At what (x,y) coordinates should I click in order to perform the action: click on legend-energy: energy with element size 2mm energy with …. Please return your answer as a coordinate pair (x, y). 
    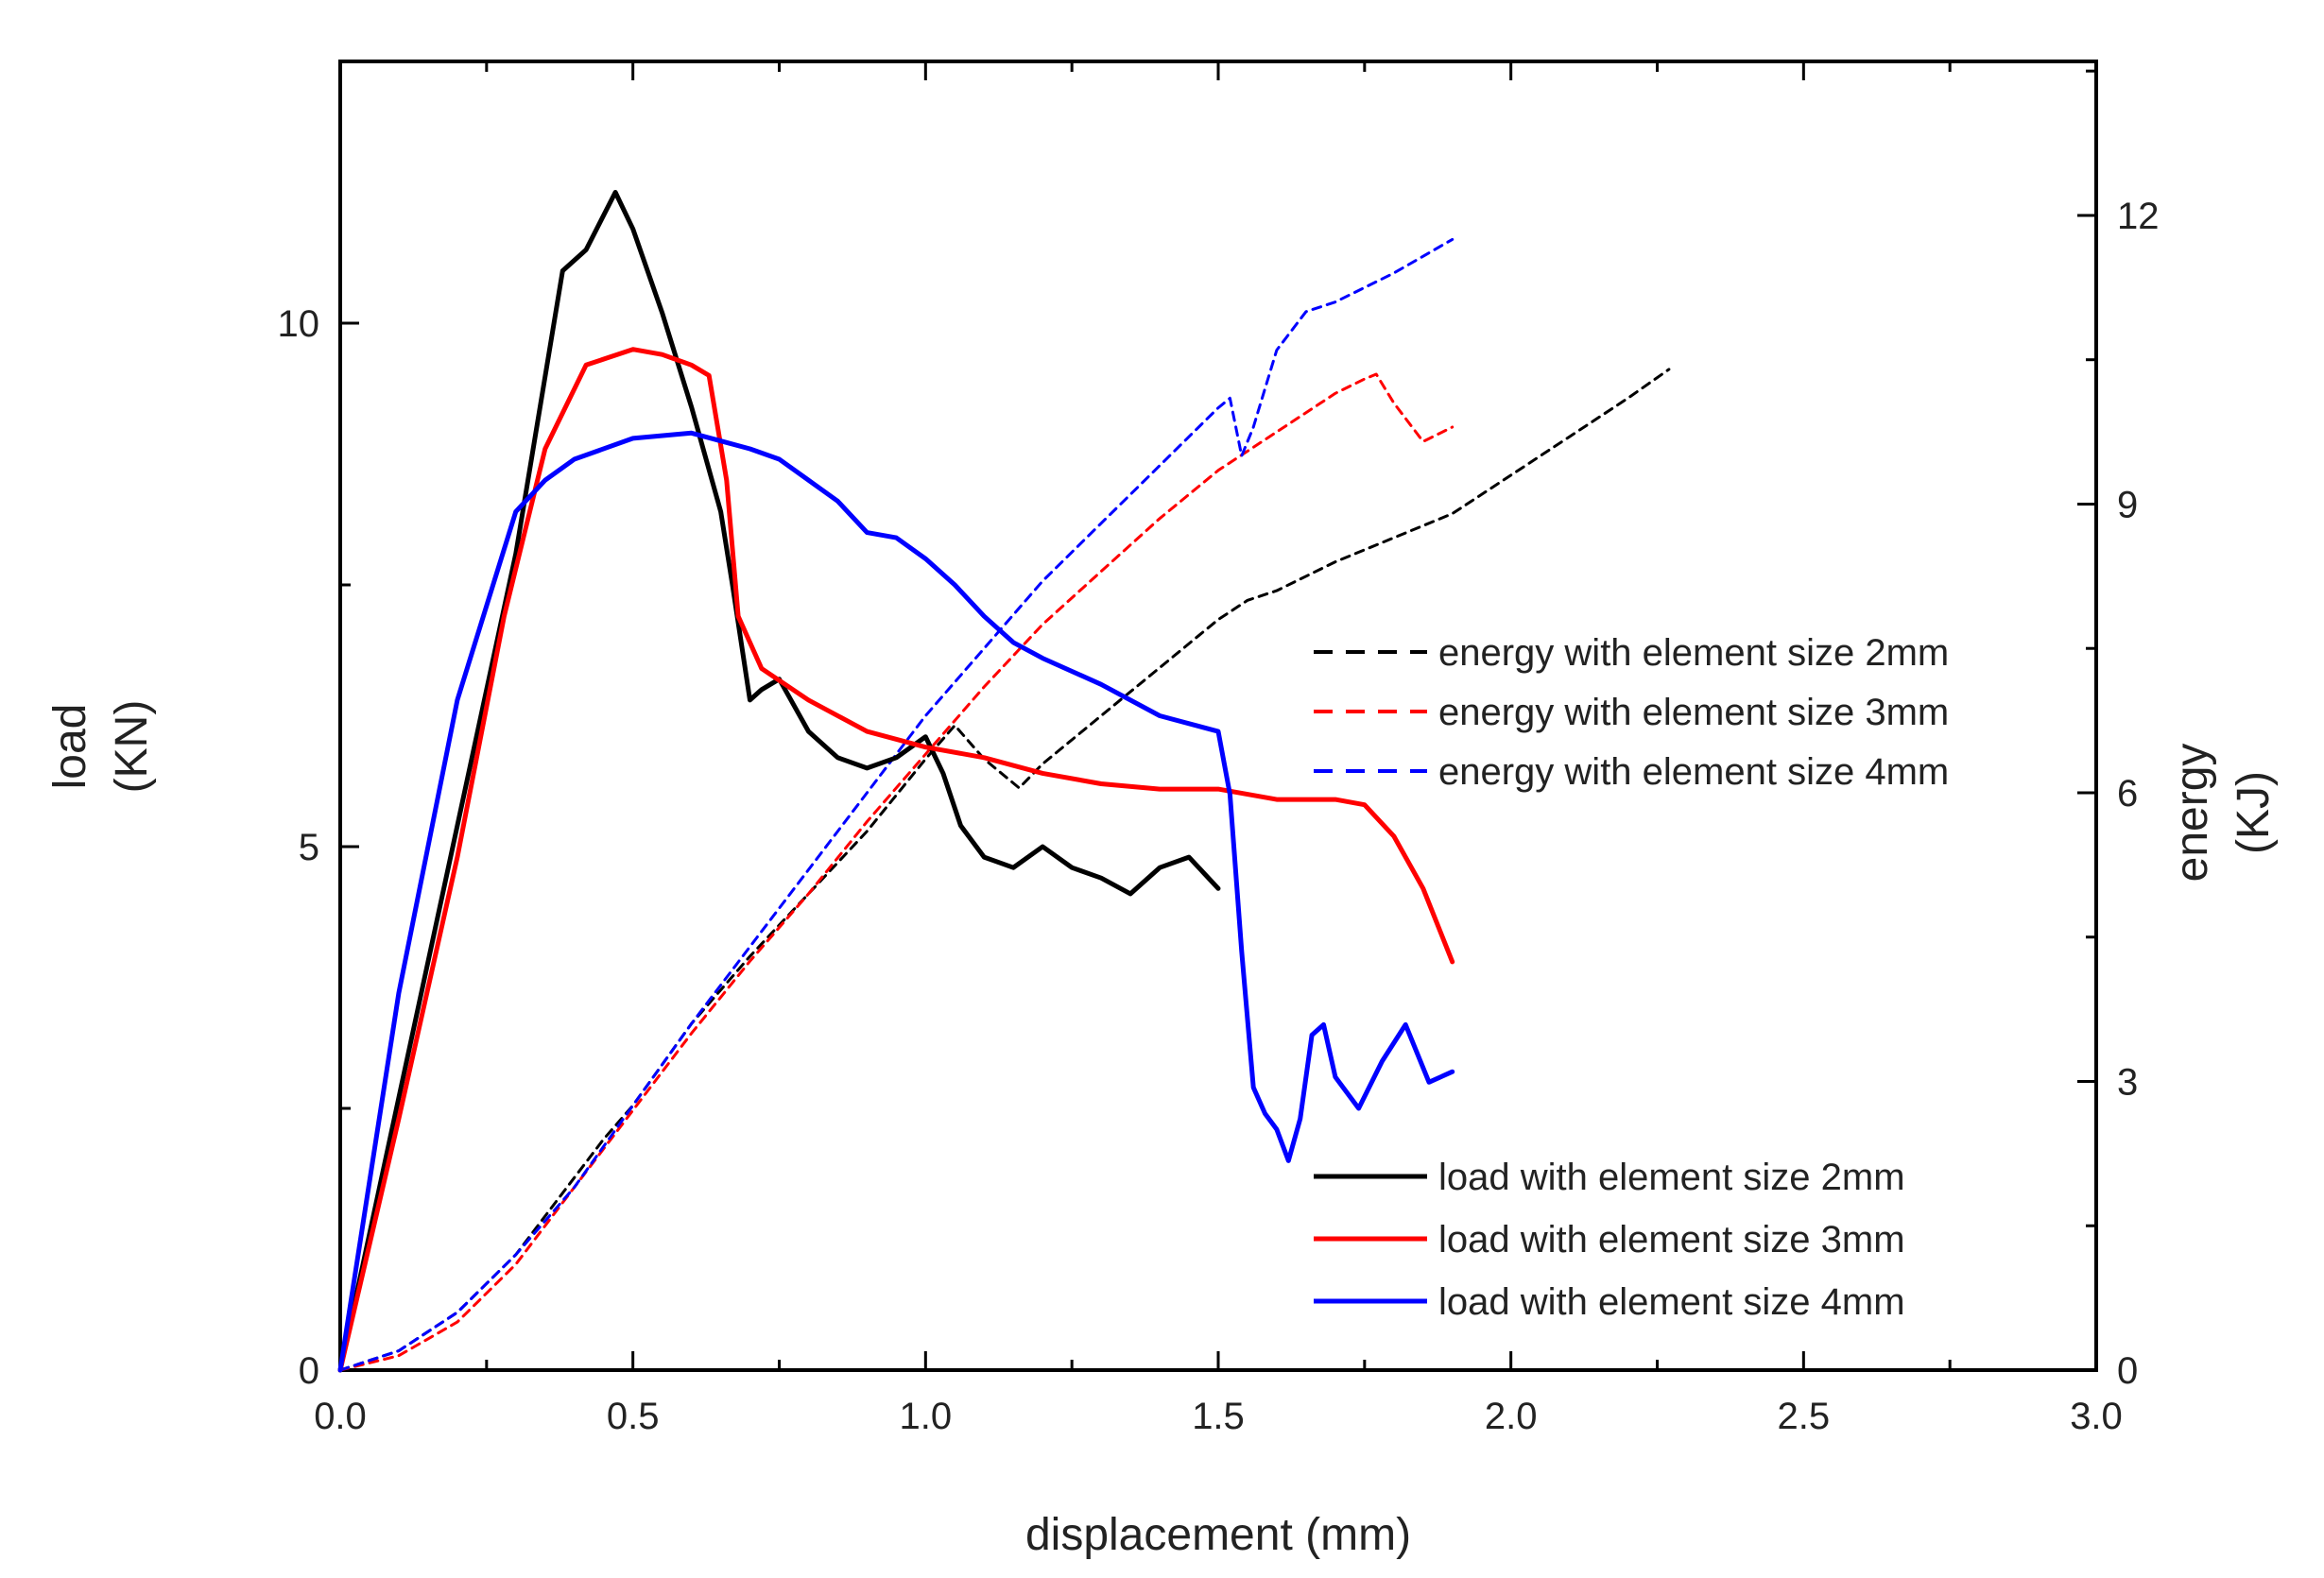
    Looking at the image, I should click on (1631, 712).